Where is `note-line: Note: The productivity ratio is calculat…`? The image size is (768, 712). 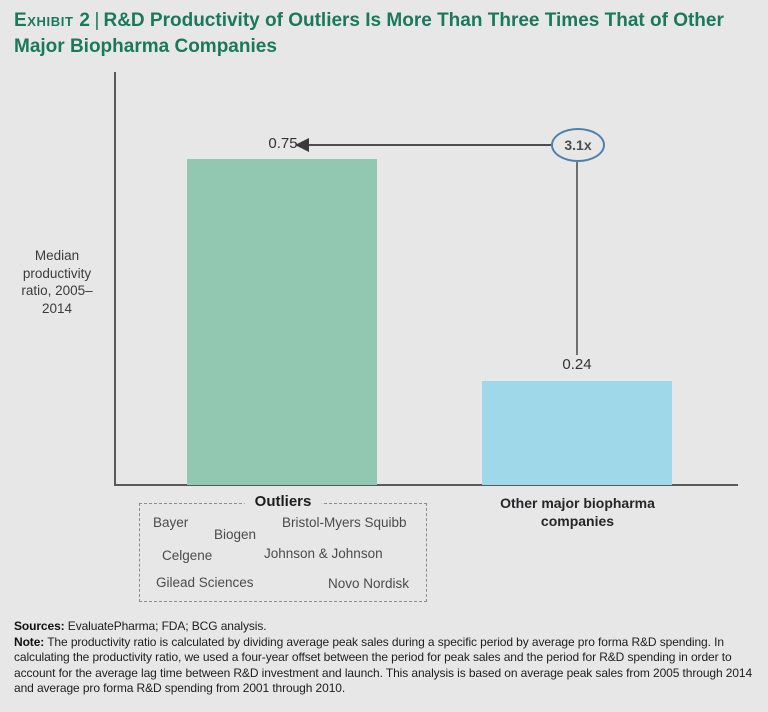
note-line: Note: The productivity ratio is calculat… is located at coordinates (388, 666).